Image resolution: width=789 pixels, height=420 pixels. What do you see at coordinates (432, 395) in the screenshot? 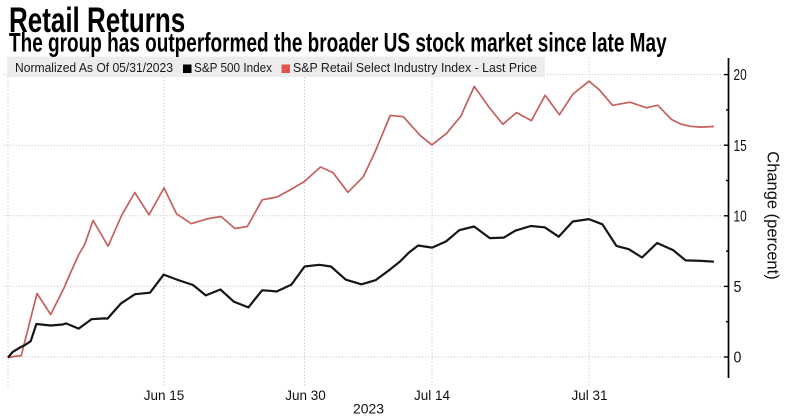
I see `svg-text: Jul 14` at bounding box center [432, 395].